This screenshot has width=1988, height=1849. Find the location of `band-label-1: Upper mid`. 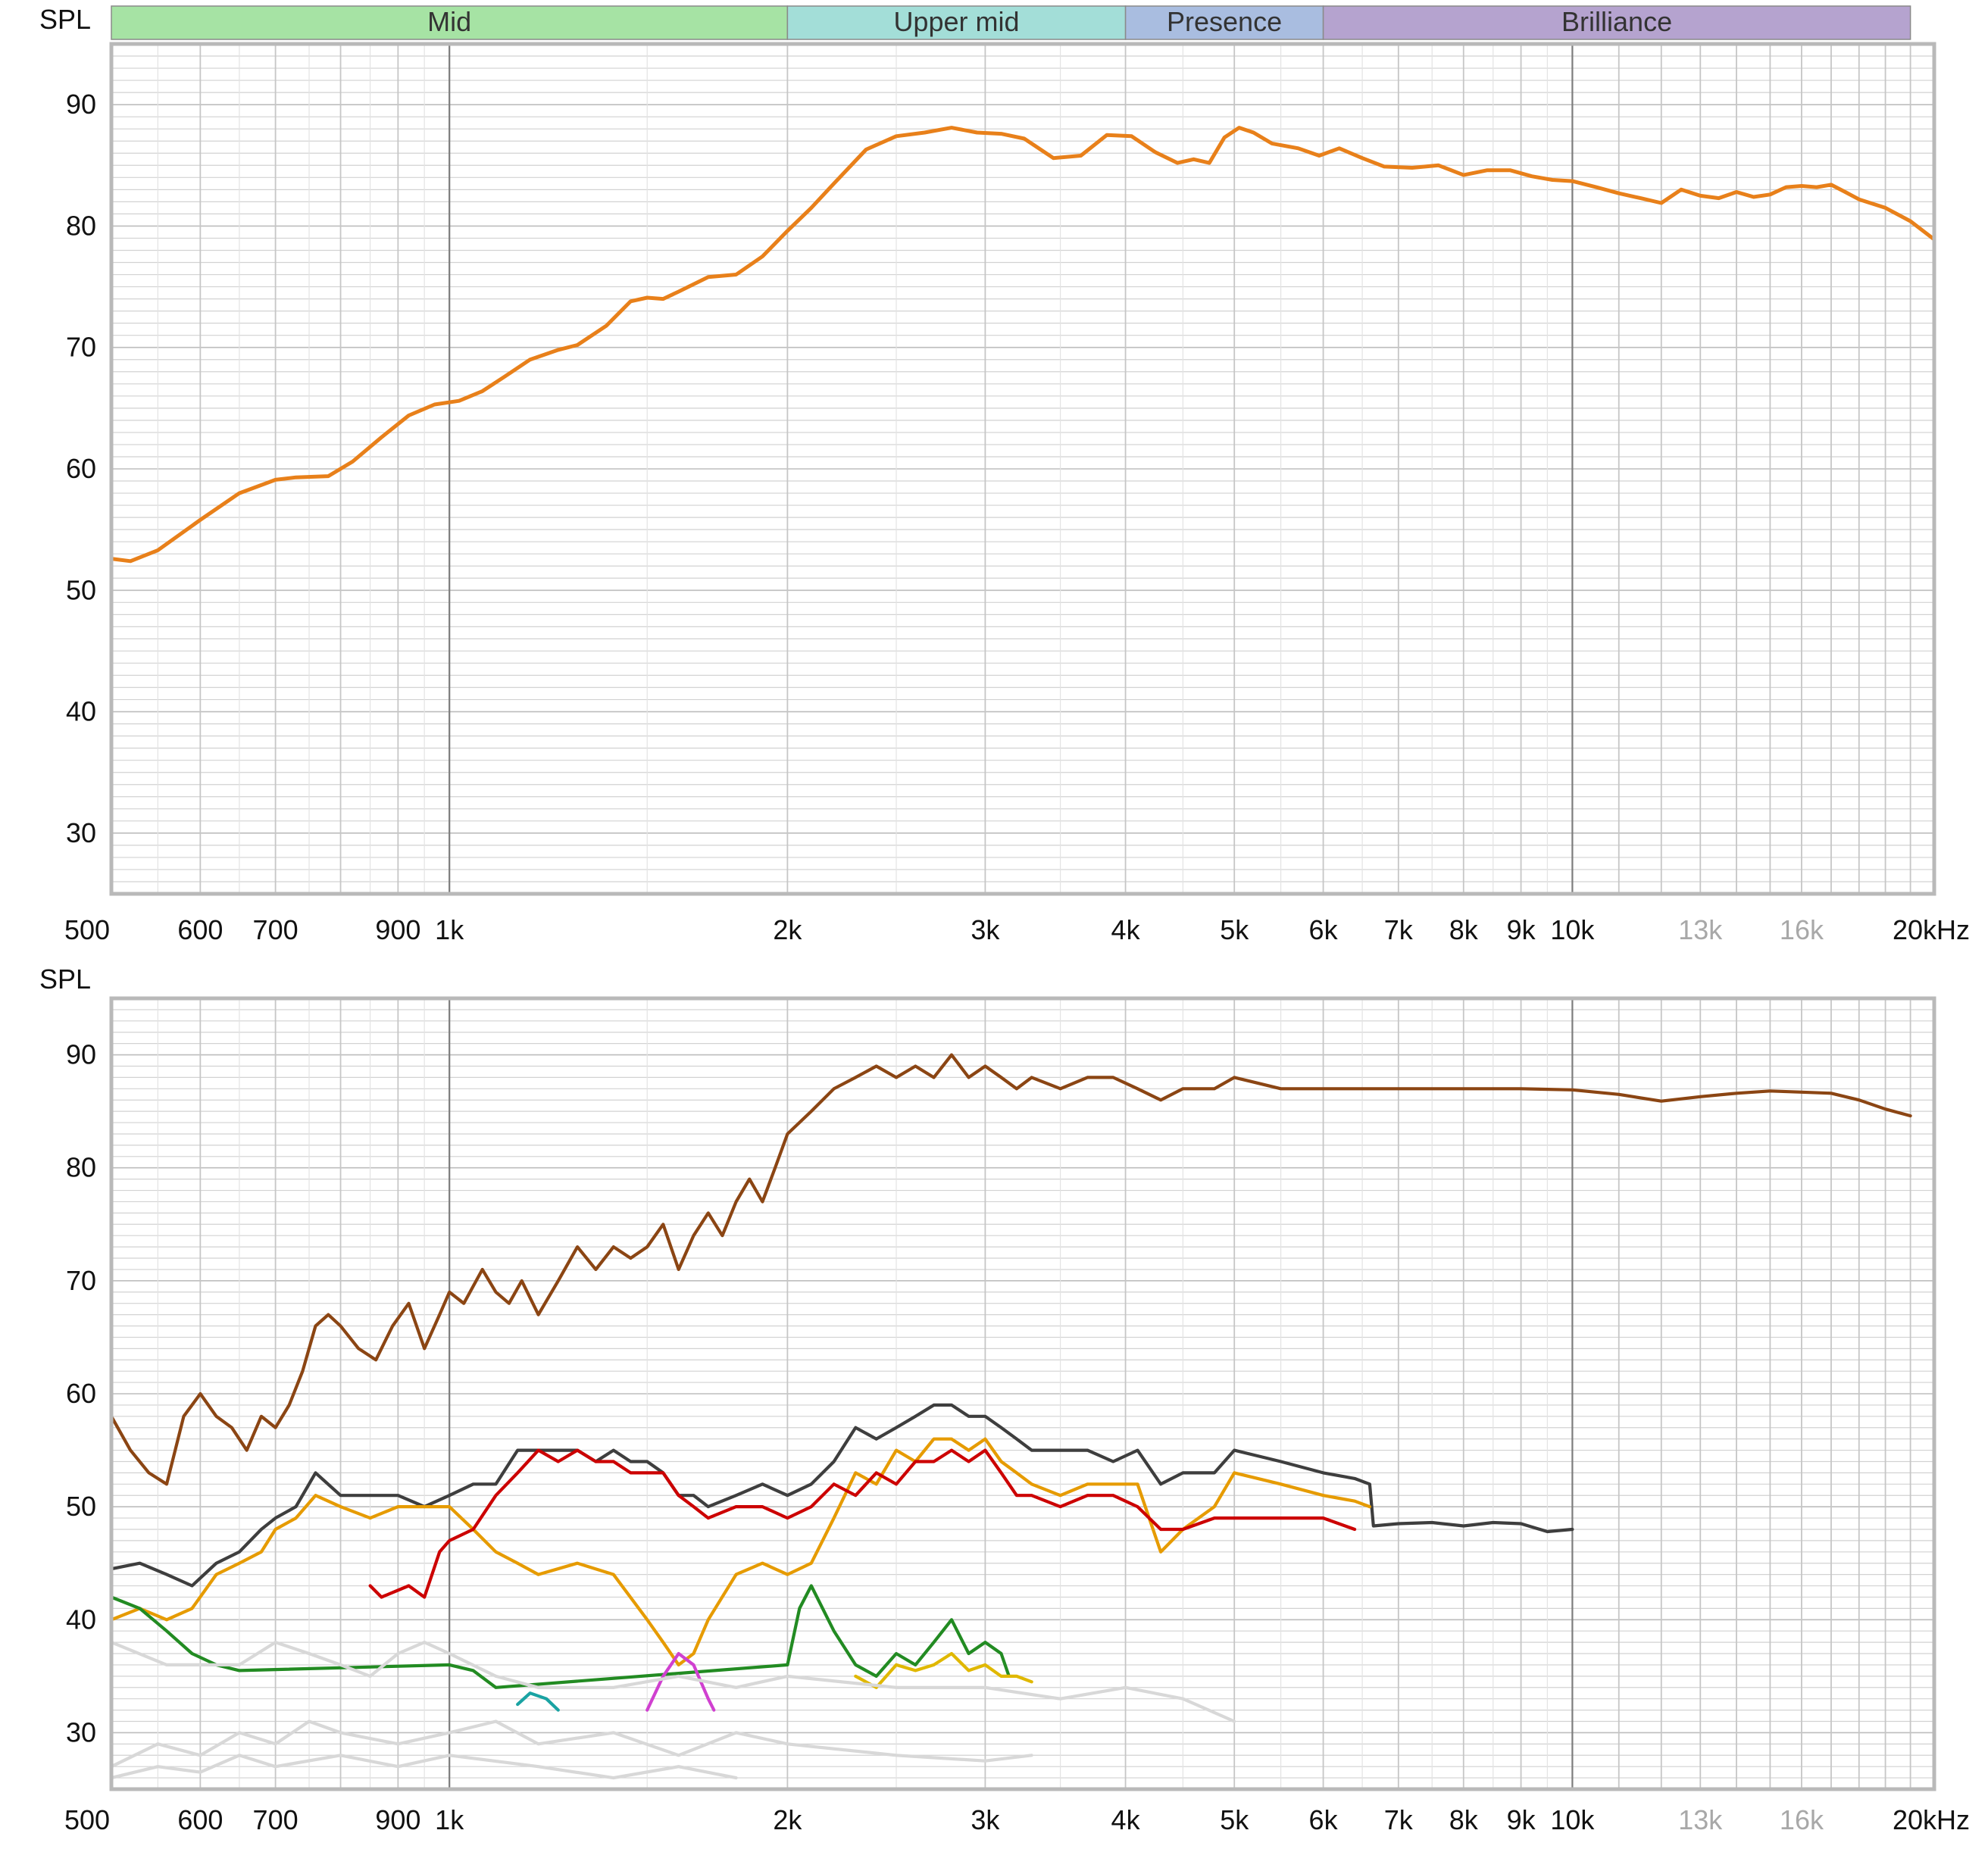

band-label-1: Upper mid is located at coordinates (956, 21).